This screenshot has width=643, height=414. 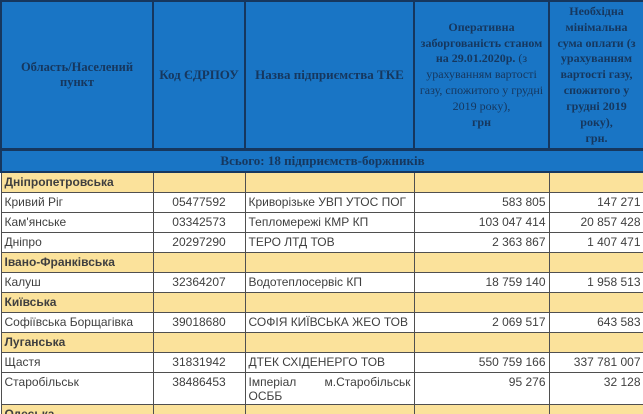 What do you see at coordinates (77, 223) in the screenshot?
I see `settlement-cell: Кам'янське` at bounding box center [77, 223].